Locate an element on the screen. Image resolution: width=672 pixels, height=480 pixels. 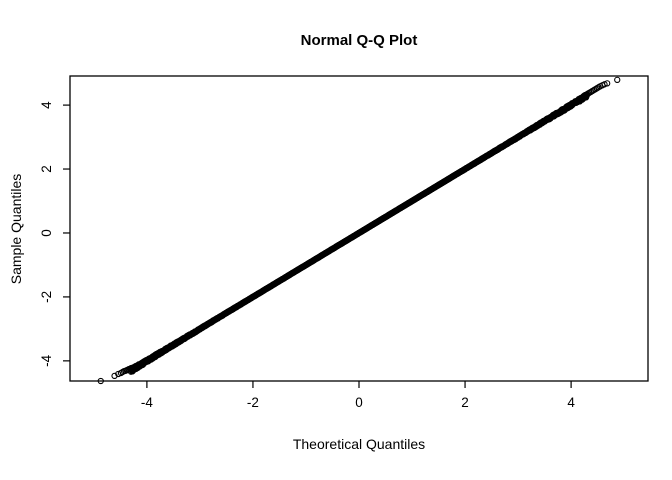
y-axis-label: Sample Quantiles is located at coordinates (16, 229).